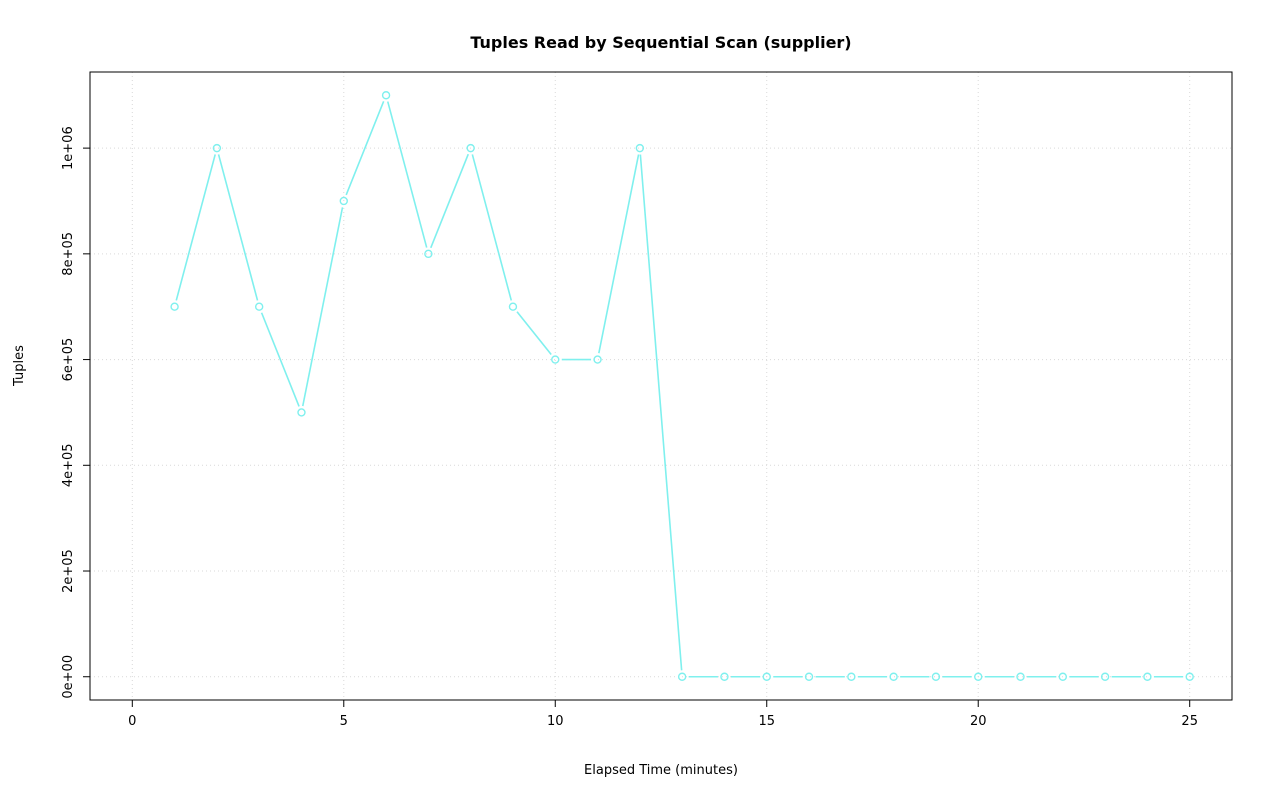 The image size is (1280, 801). I want to click on y-tick-label: 0e+00, so click(68, 677).